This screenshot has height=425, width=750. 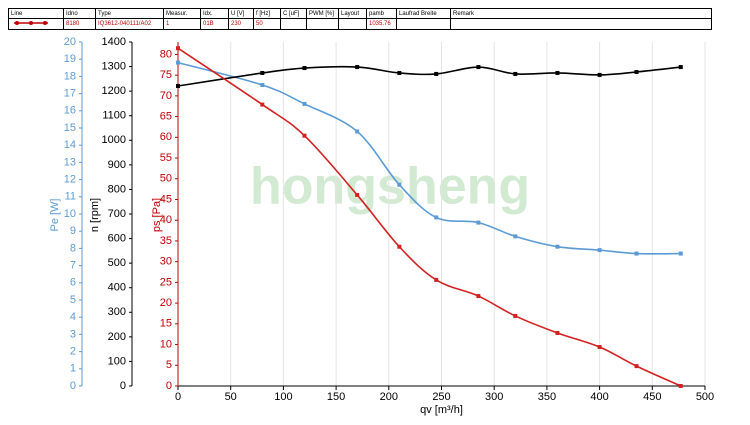 What do you see at coordinates (73, 248) in the screenshot?
I see `y-tick-label: 8` at bounding box center [73, 248].